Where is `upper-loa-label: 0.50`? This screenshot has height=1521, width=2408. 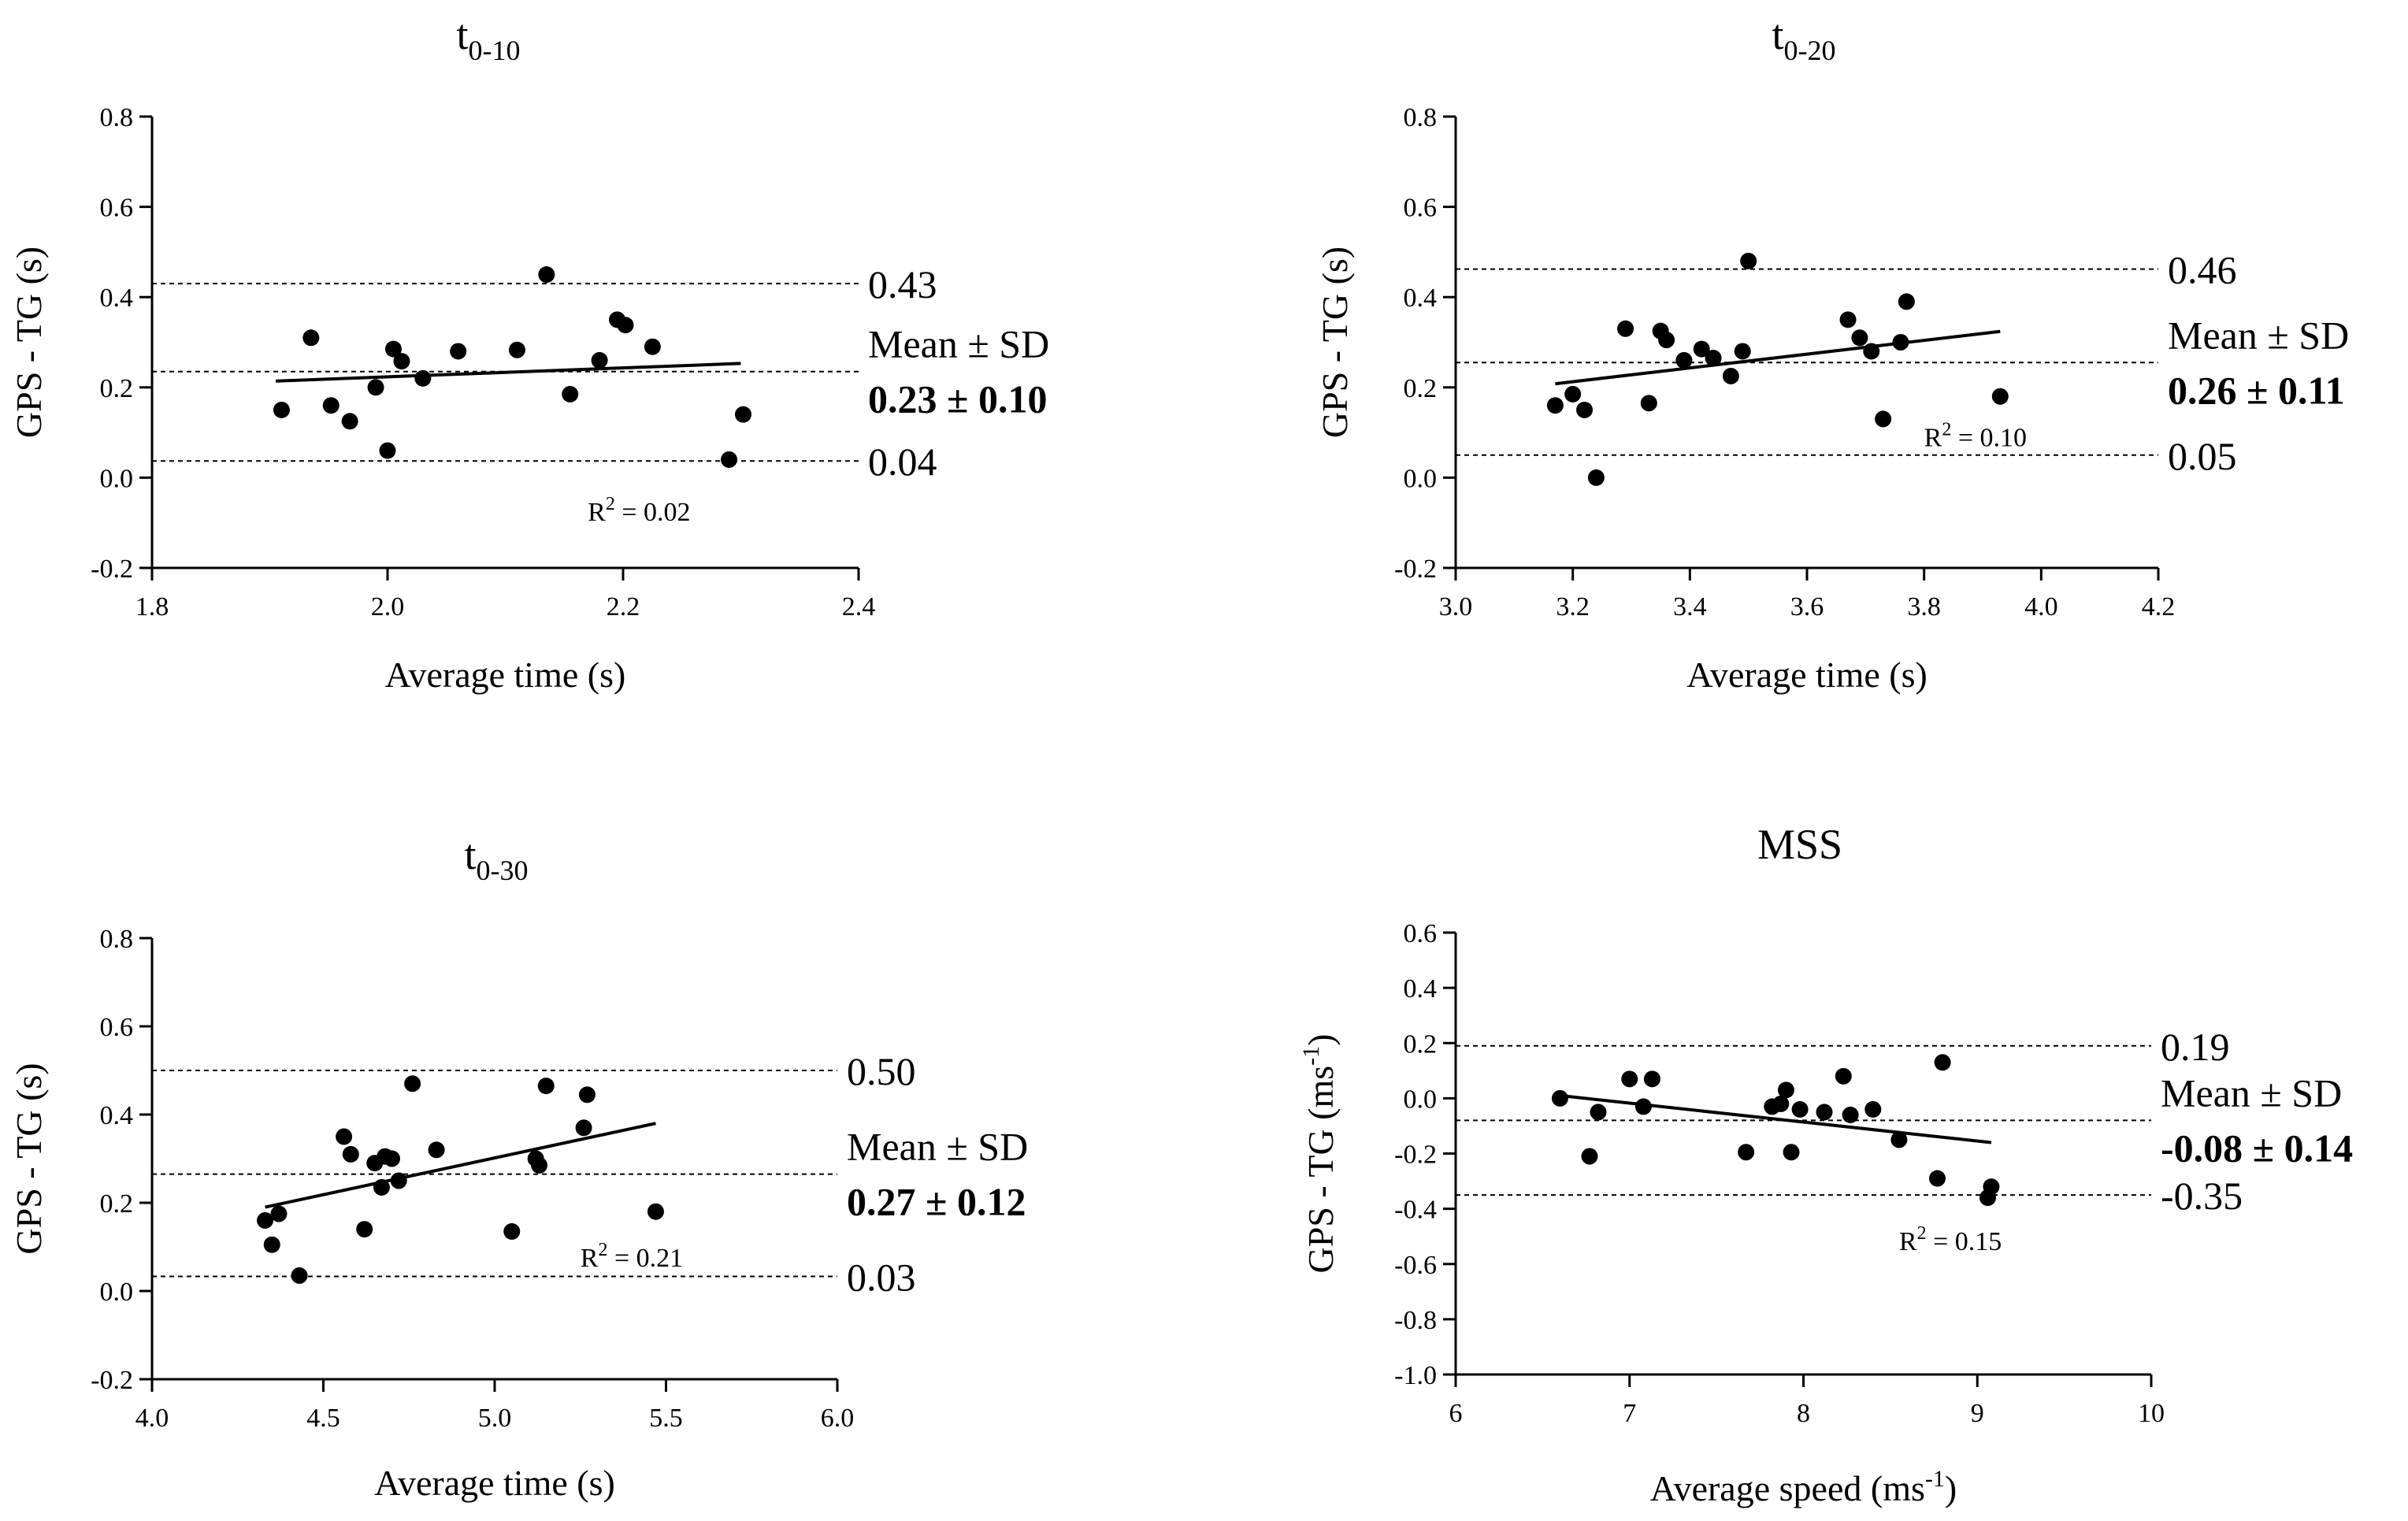
upper-loa-label: 0.50 is located at coordinates (881, 1071).